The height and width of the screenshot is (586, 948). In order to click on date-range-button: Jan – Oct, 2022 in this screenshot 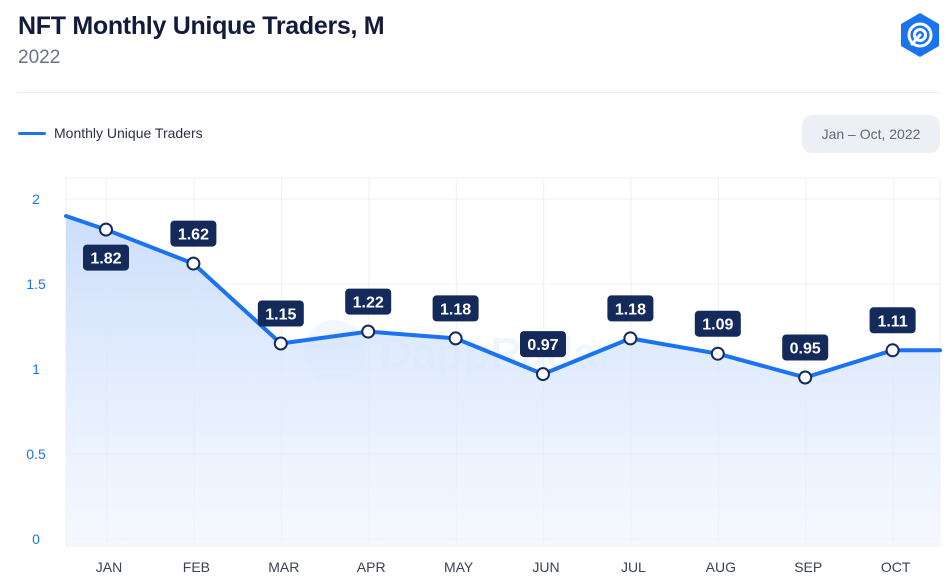, I will do `click(871, 134)`.